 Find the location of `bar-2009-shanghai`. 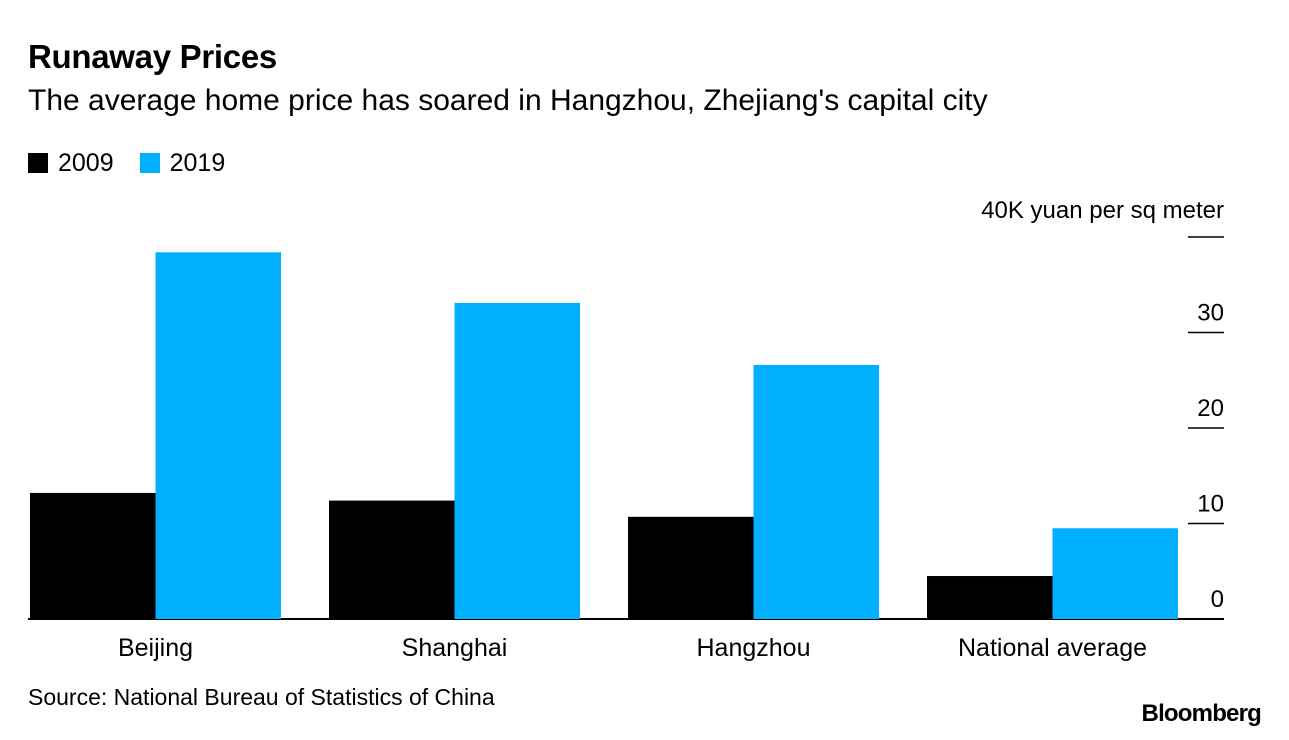

bar-2009-shanghai is located at coordinates (392, 559).